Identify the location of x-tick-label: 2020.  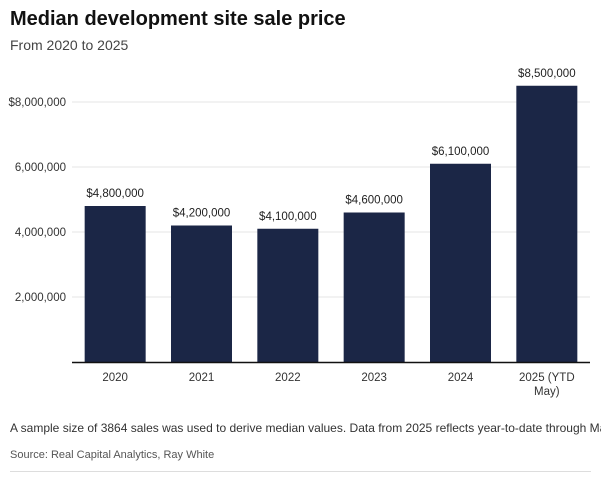
(115, 378).